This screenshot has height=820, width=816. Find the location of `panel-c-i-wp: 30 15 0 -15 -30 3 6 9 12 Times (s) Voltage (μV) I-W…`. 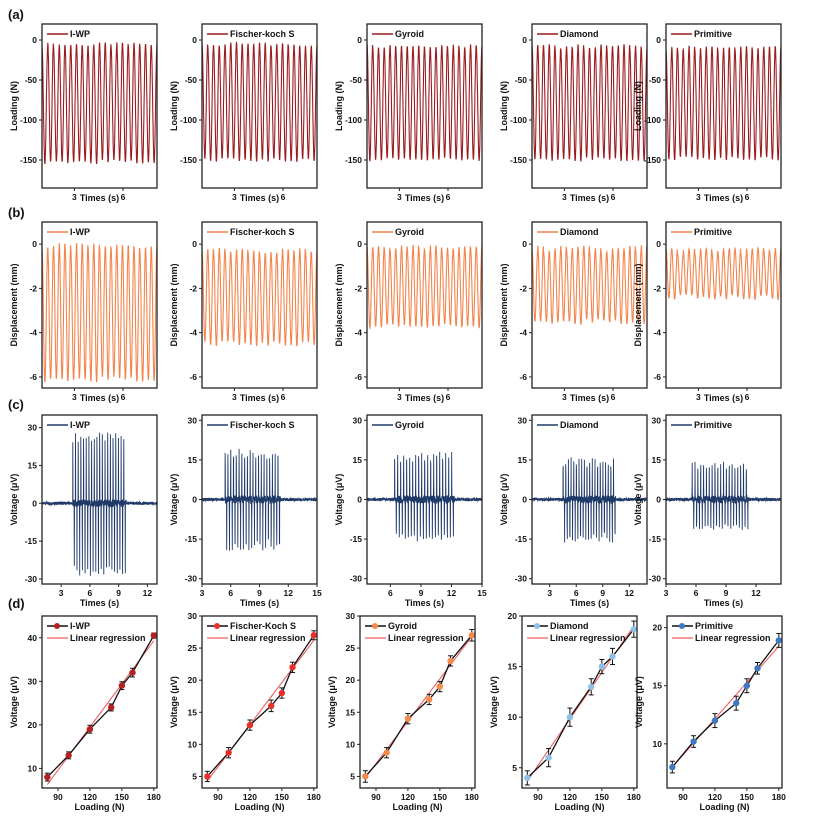

panel-c-i-wp: 30 15 0 -15 -30 3 6 9 12 Times (s) Voltage (μV) I-W… is located at coordinates (83, 511).